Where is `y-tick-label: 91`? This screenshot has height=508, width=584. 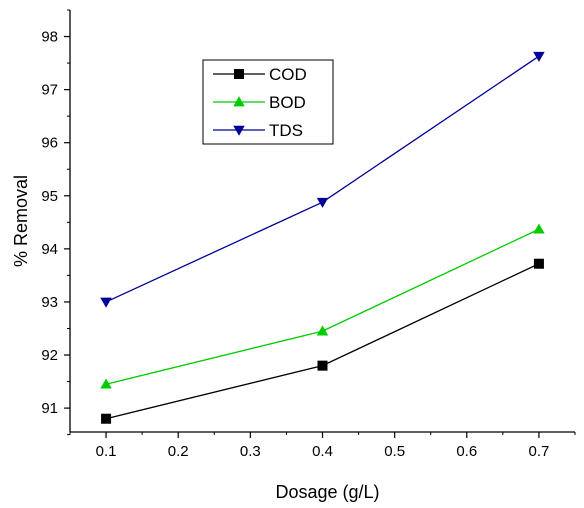
y-tick-label: 91 is located at coordinates (49, 408).